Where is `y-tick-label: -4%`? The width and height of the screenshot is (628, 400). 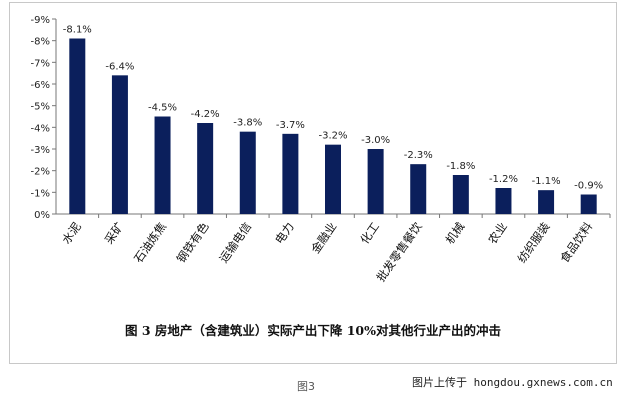
y-tick-label: -4% is located at coordinates (40, 128).